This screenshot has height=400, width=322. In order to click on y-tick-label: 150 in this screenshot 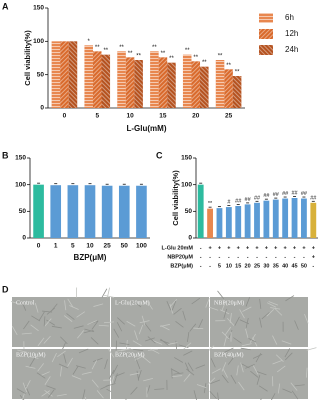, I will do `click(186, 158)`.